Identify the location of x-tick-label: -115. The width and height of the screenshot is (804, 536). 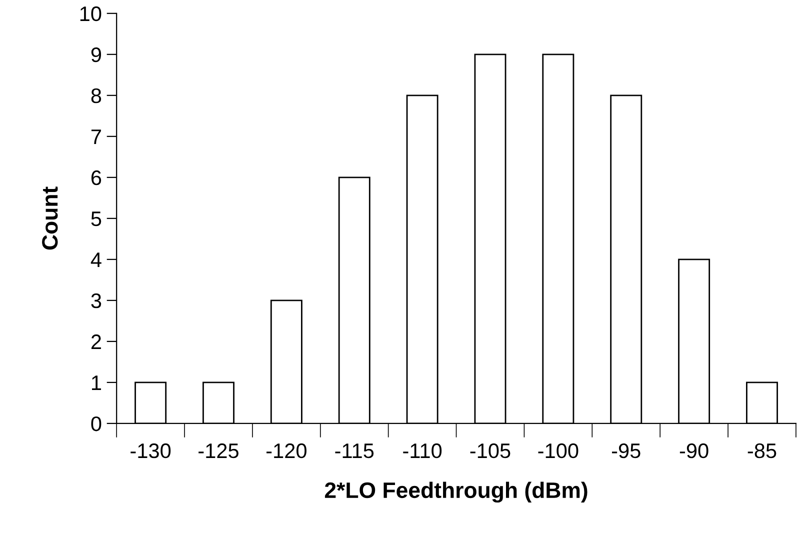
(354, 451).